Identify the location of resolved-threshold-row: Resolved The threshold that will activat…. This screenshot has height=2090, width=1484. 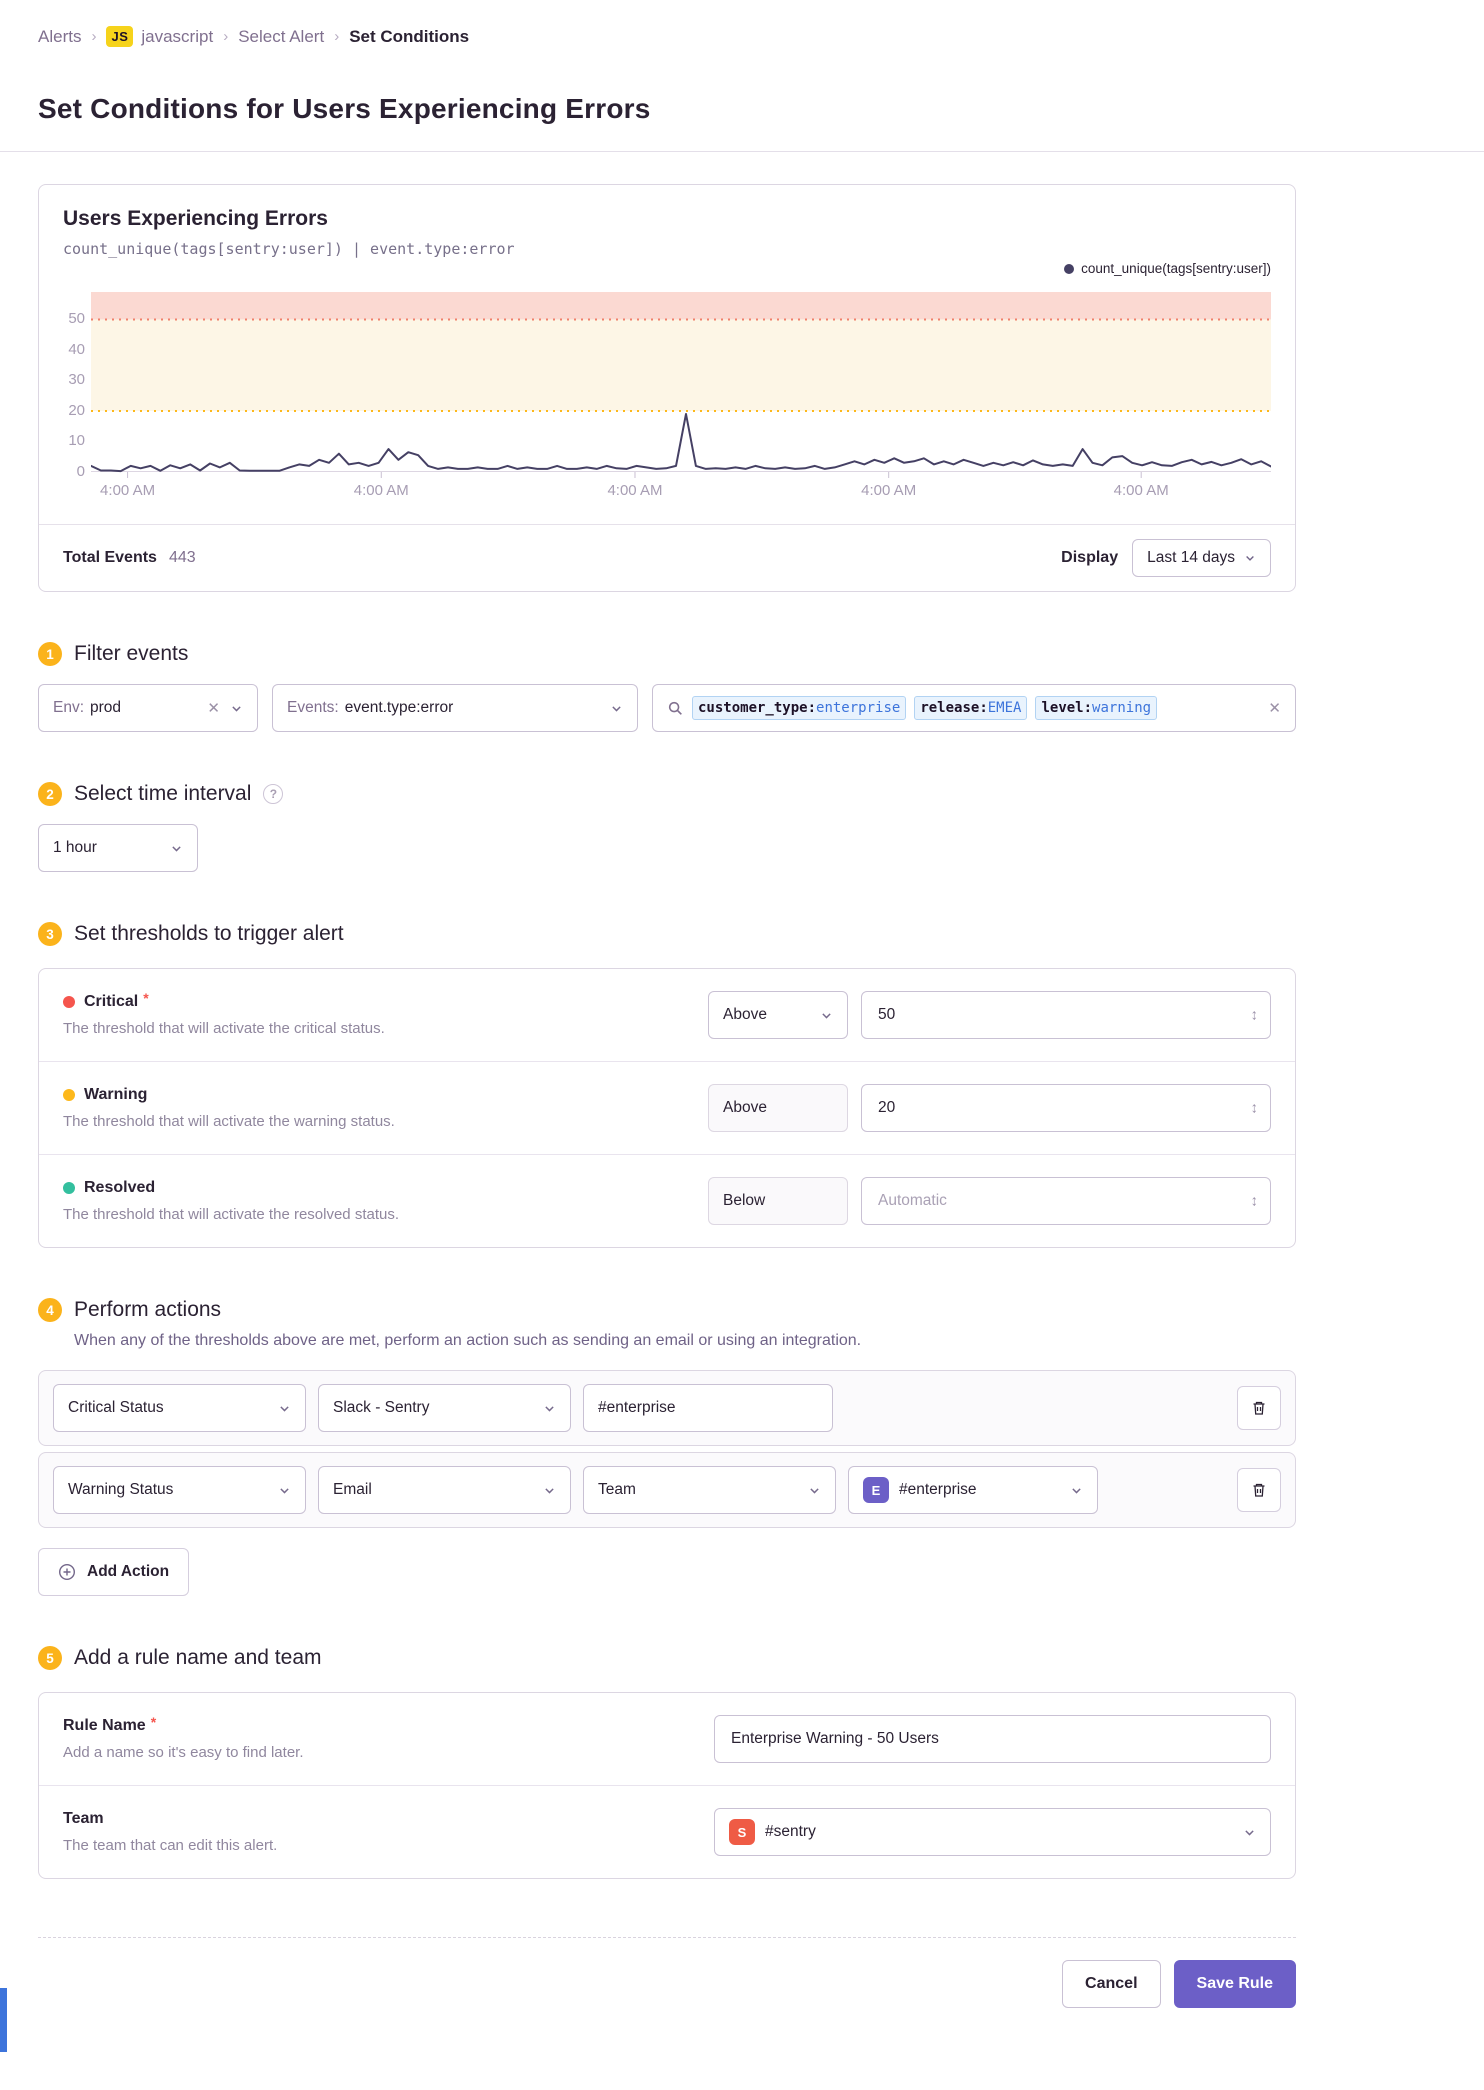
(667, 1201).